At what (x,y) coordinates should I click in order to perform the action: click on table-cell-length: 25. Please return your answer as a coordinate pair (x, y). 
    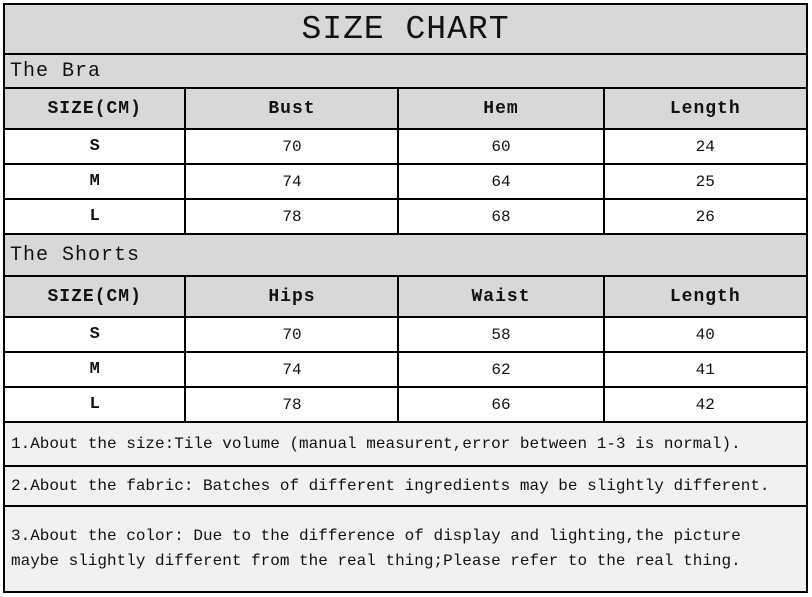
    Looking at the image, I should click on (704, 181).